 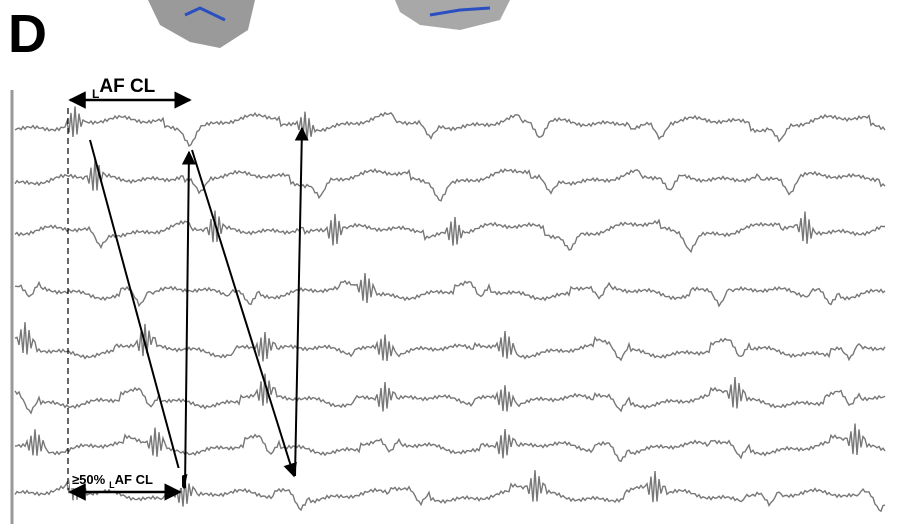 I want to click on panel-label: D, so click(x=27, y=34).